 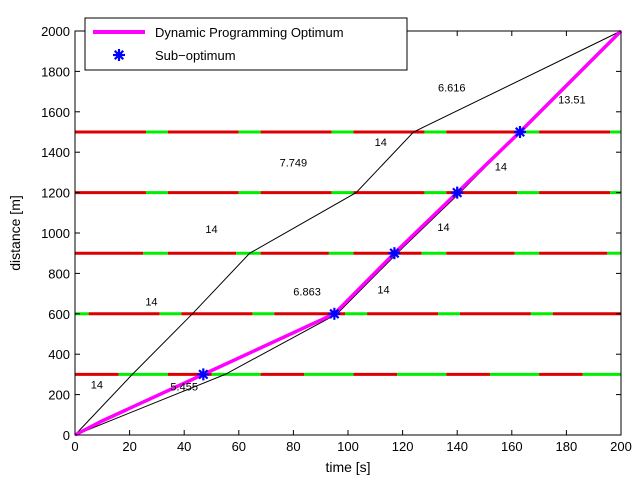 What do you see at coordinates (59, 395) in the screenshot?
I see `y-tick-label: 200` at bounding box center [59, 395].